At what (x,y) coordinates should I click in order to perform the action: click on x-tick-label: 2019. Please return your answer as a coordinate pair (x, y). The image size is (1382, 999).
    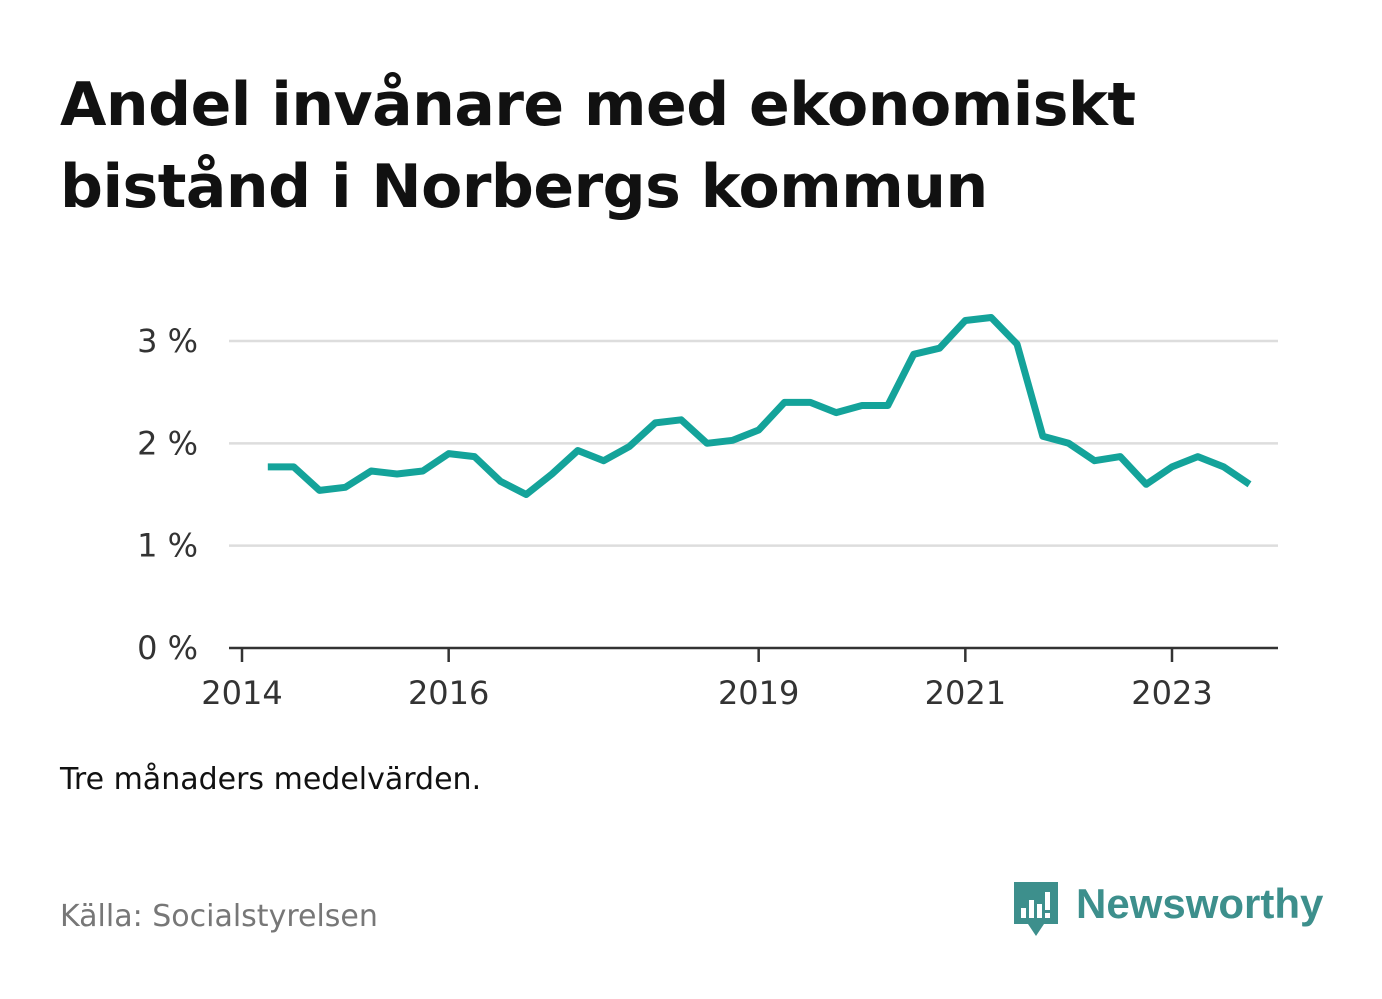
    Looking at the image, I should click on (758, 693).